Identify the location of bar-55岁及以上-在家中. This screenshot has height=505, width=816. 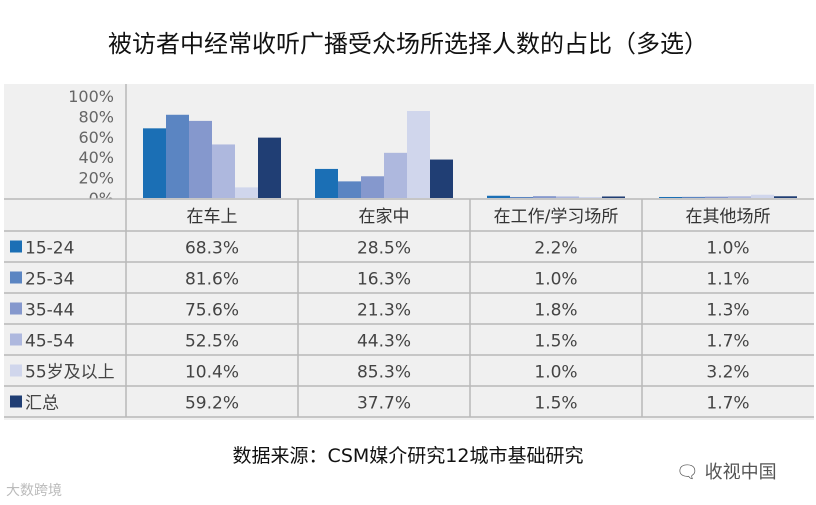
(418, 154).